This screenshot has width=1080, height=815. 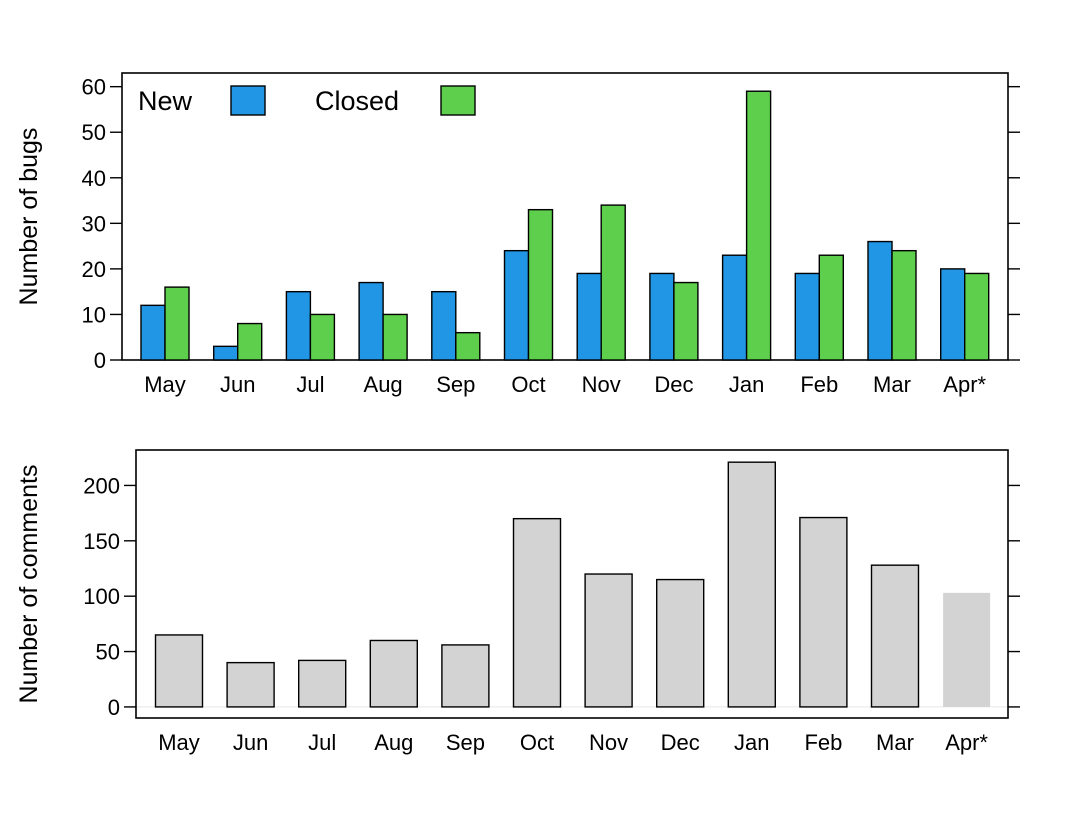 What do you see at coordinates (94, 223) in the screenshot?
I see `chart-0-ytick-label-3: 30` at bounding box center [94, 223].